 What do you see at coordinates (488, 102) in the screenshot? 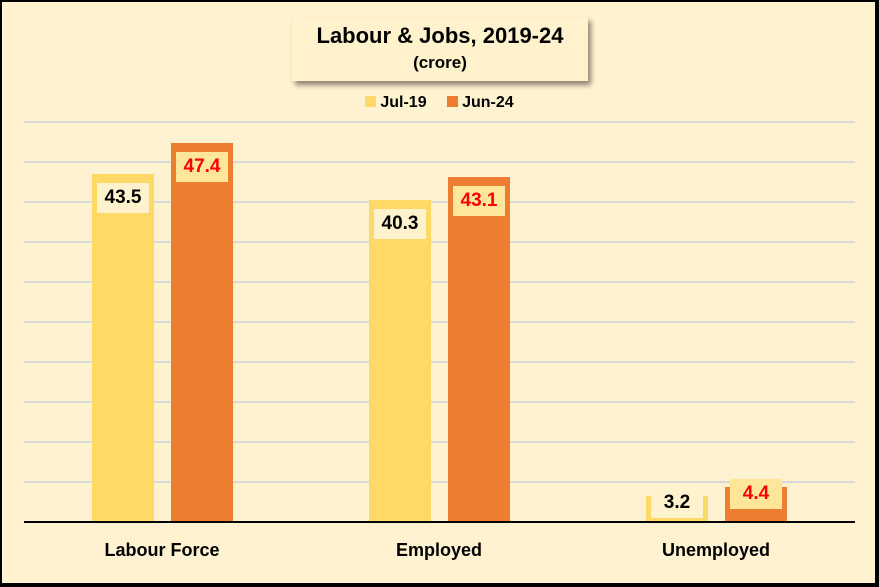
I see `legend-label: Jun-24` at bounding box center [488, 102].